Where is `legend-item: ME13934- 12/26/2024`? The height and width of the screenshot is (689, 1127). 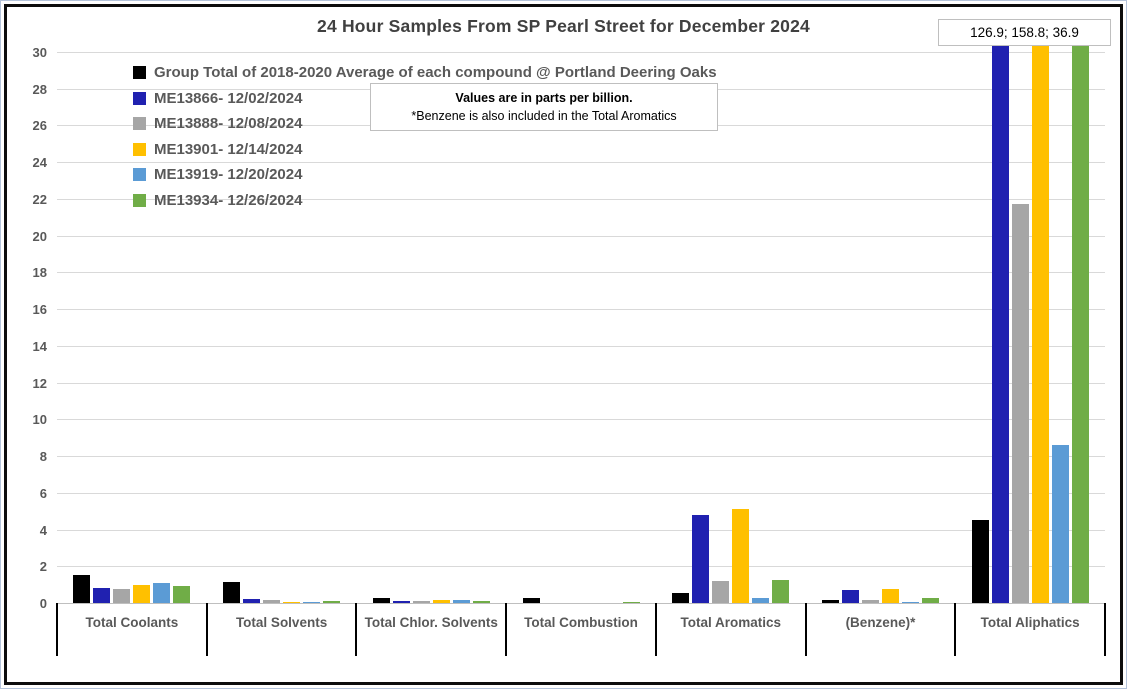 legend-item: ME13934- 12/26/2024 is located at coordinates (425, 201).